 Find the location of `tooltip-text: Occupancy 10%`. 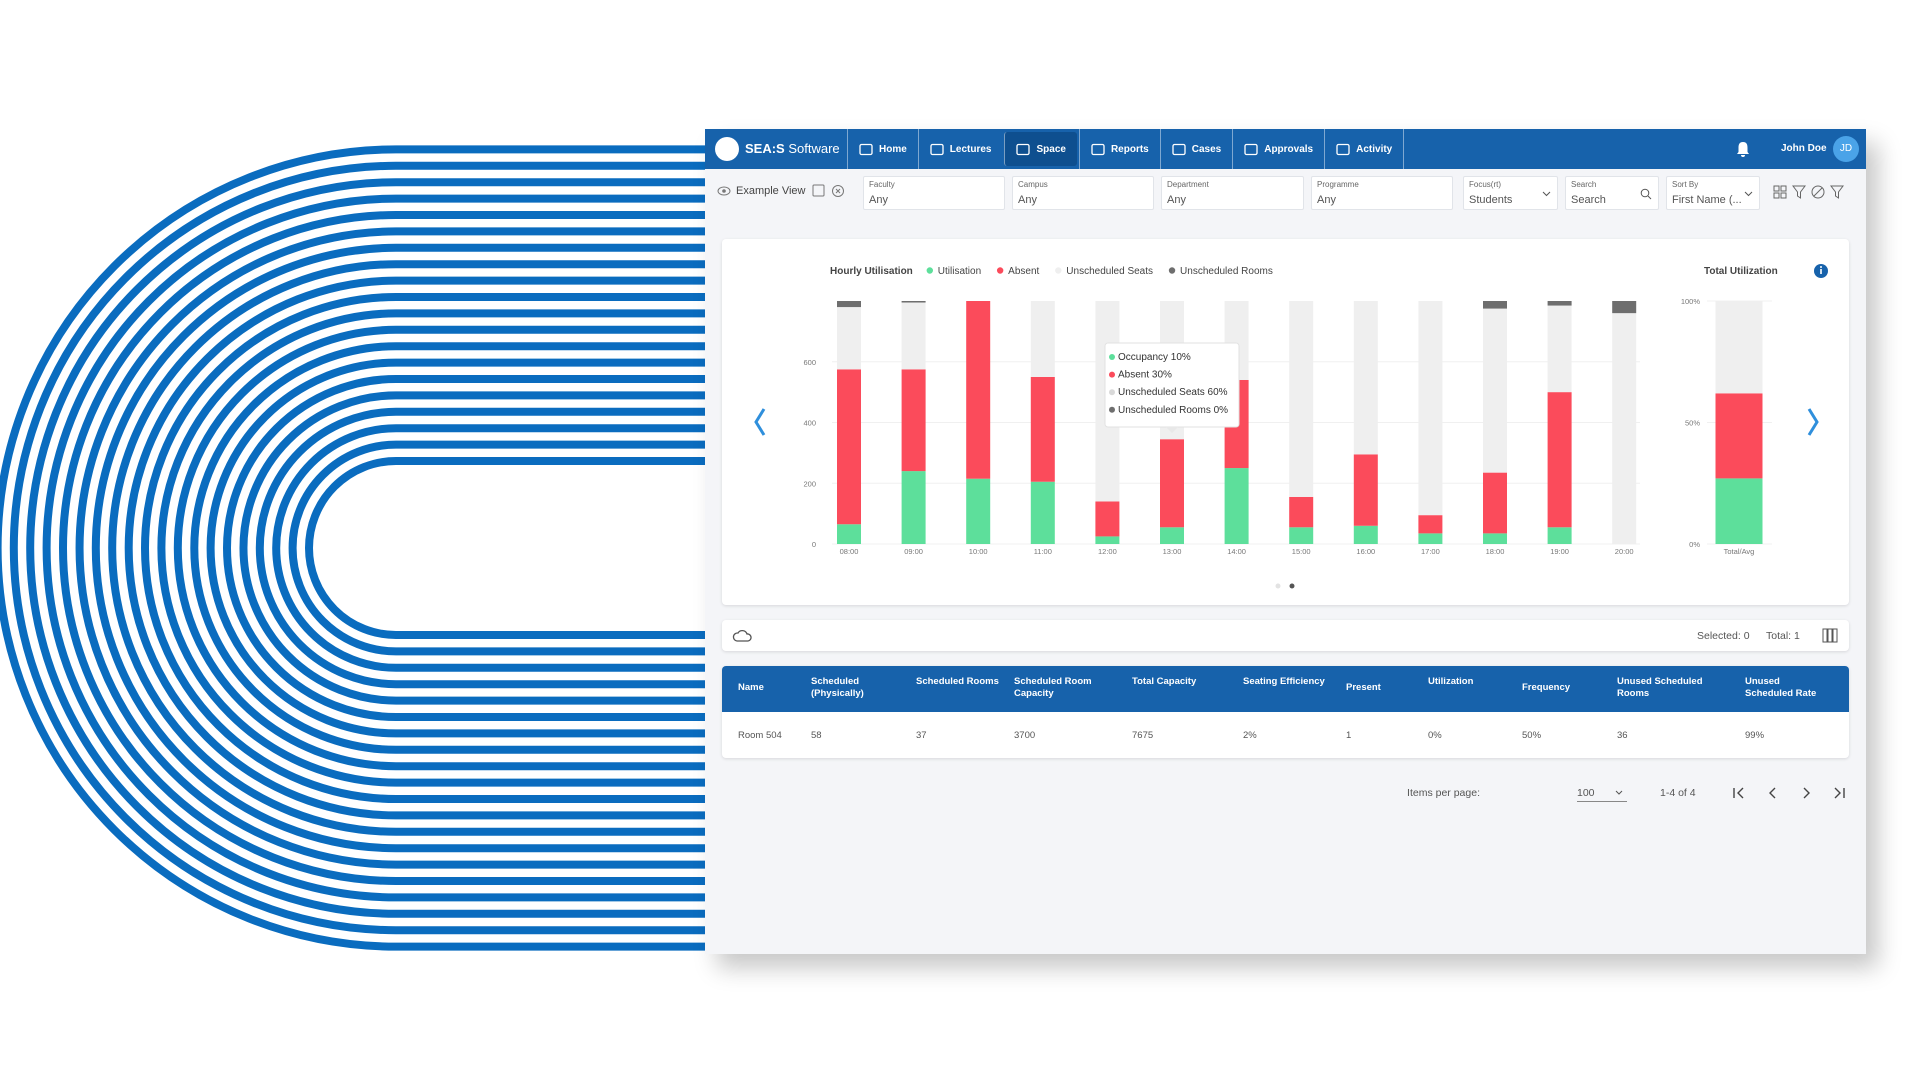

tooltip-text: Occupancy 10% is located at coordinates (1154, 357).